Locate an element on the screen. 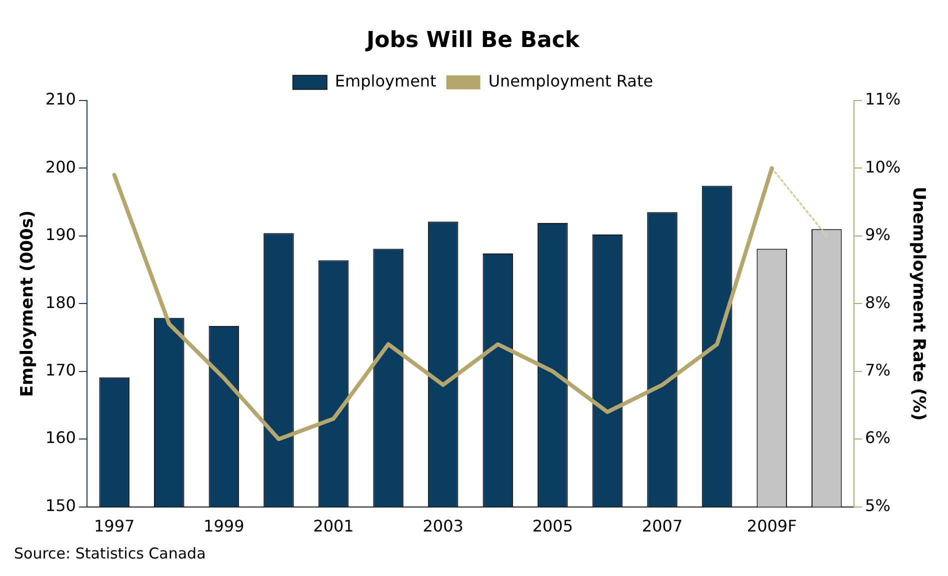 Image resolution: width=948 pixels, height=576 pixels. x-tick-label: 2003 is located at coordinates (443, 526).